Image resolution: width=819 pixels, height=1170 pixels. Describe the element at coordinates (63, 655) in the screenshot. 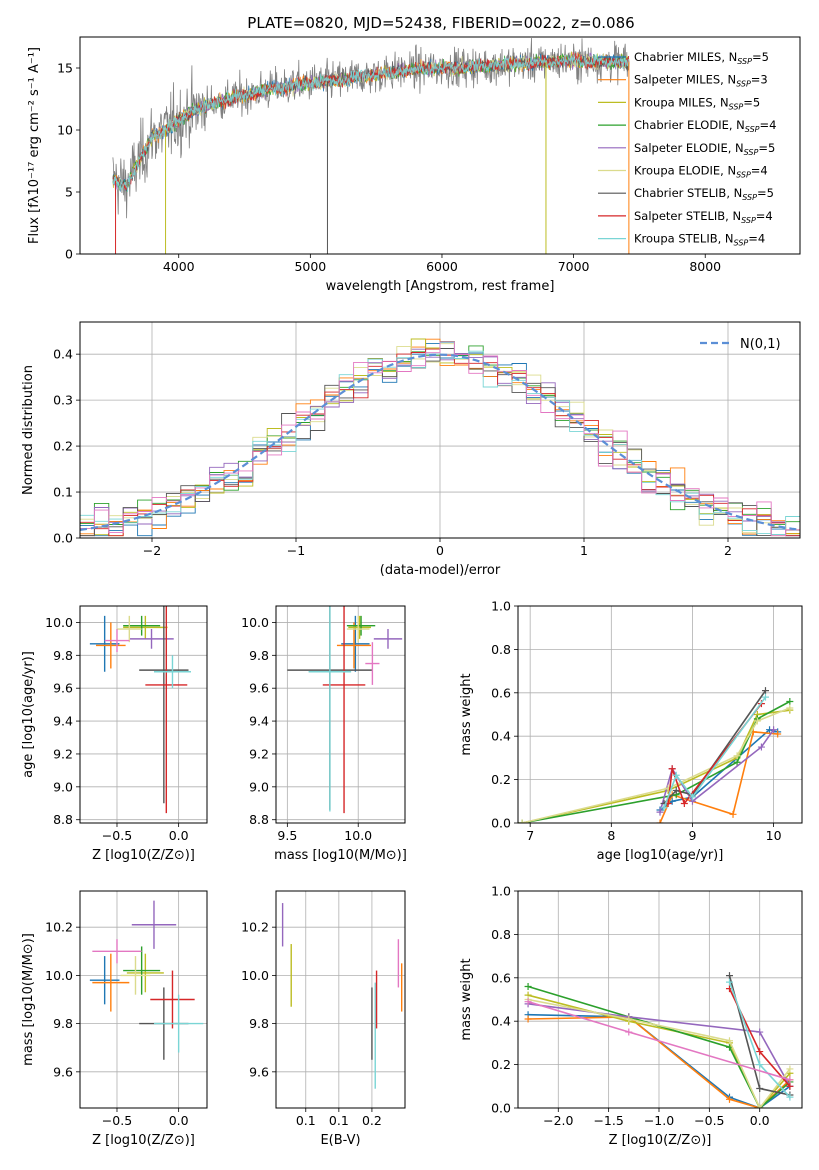

I see `age_vs_z-ytick-label: 9.8` at that location.